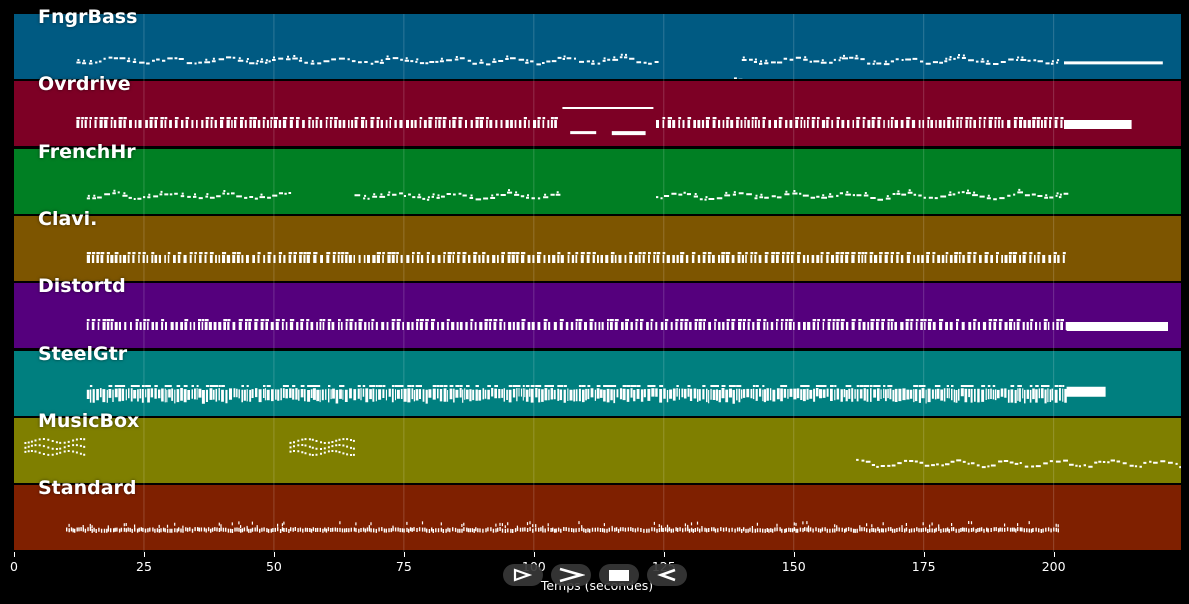 The height and width of the screenshot is (604, 1189). I want to click on track-standard: Standard, so click(597, 514).